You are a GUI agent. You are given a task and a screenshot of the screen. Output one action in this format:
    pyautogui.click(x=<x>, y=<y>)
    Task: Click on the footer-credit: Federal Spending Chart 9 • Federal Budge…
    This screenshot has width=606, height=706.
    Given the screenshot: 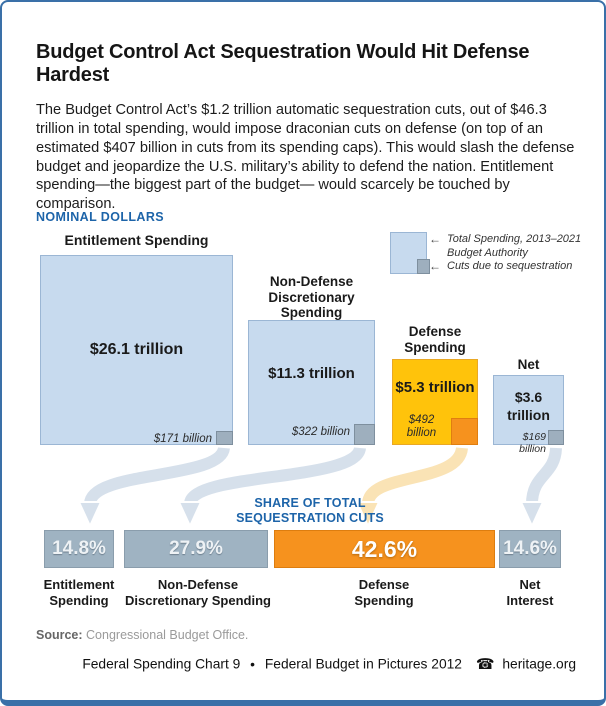 What is the action you would take?
    pyautogui.click(x=306, y=664)
    